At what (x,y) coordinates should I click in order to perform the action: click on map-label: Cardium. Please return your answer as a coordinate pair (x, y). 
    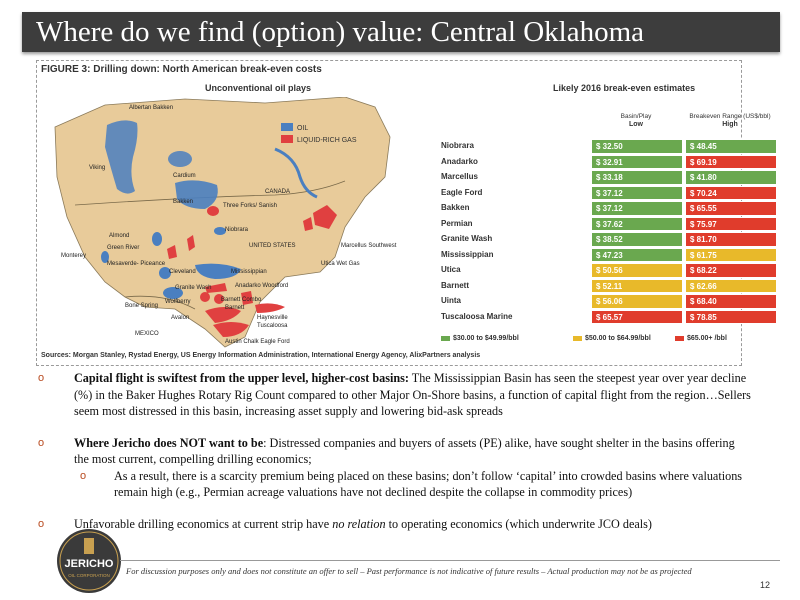
    Looking at the image, I should click on (184, 176).